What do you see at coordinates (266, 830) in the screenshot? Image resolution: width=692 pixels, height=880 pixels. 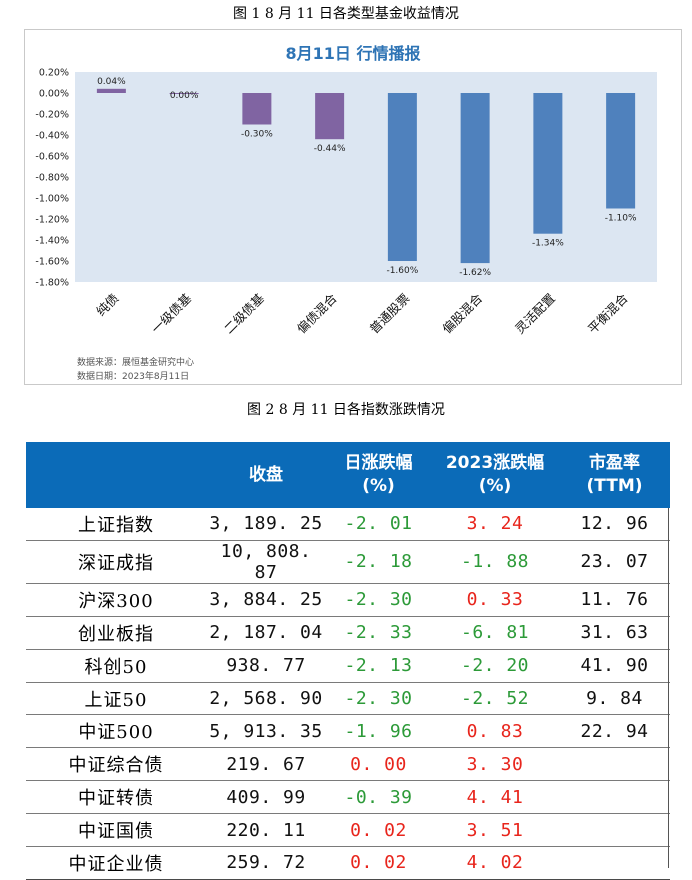 I see `close-value: 220. 11` at bounding box center [266, 830].